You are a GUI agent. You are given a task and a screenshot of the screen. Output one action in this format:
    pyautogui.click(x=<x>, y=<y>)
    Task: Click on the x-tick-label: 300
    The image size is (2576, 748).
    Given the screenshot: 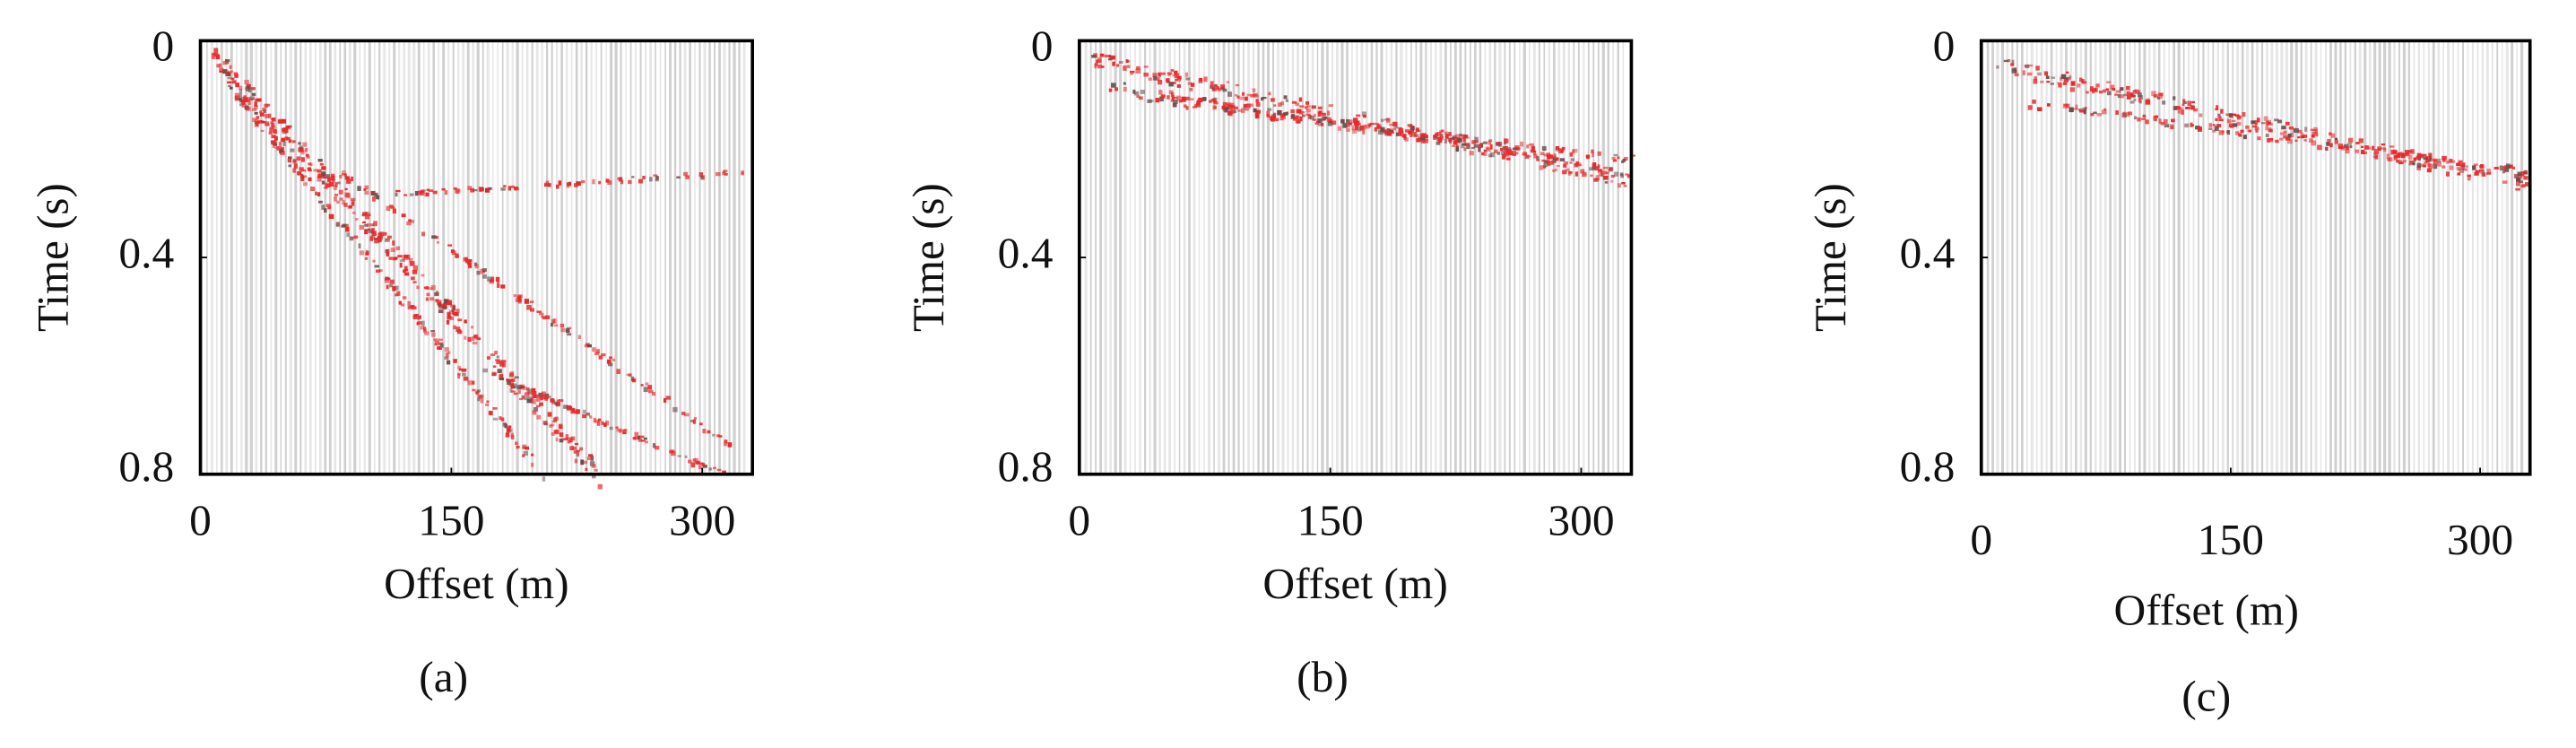 What is the action you would take?
    pyautogui.click(x=702, y=520)
    